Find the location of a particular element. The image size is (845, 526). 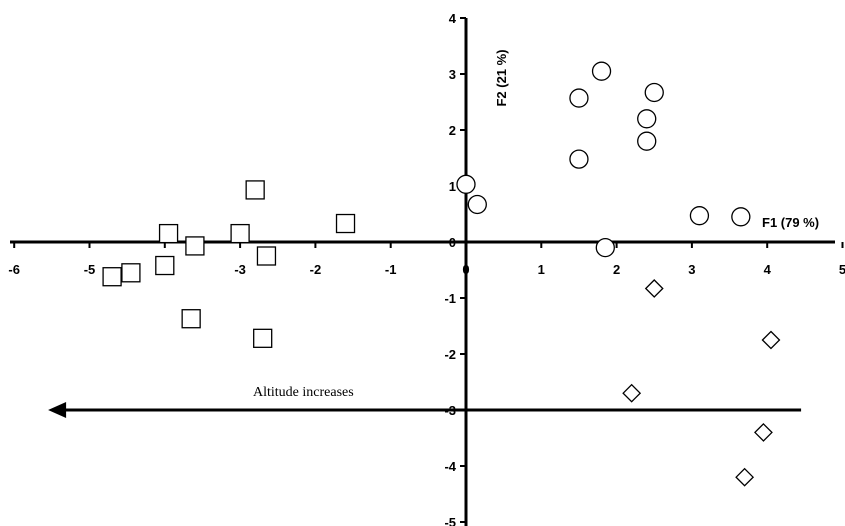

y-tick-label: 3 is located at coordinates (452, 74).